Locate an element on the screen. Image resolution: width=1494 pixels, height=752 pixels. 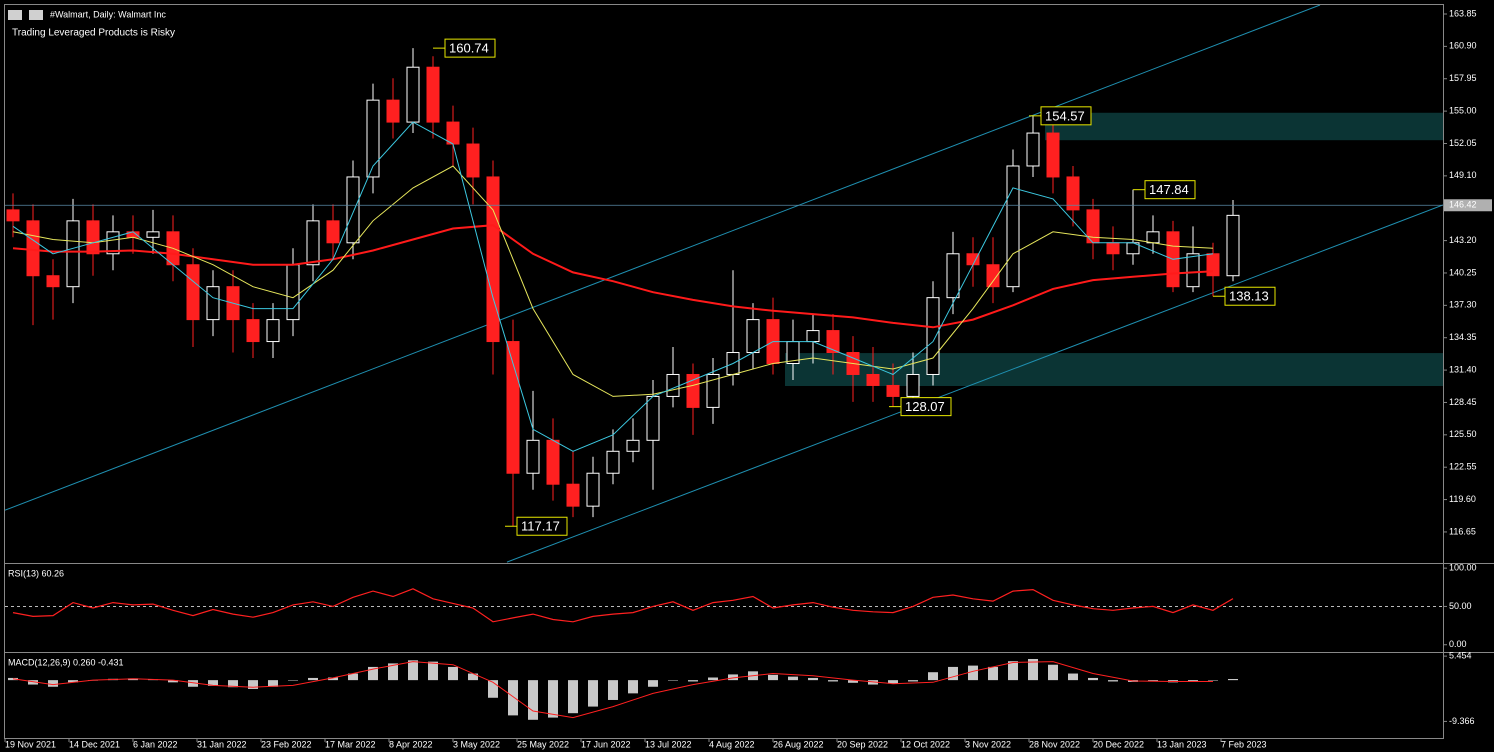
y-tick-label: 128.45 is located at coordinates (1463, 402).